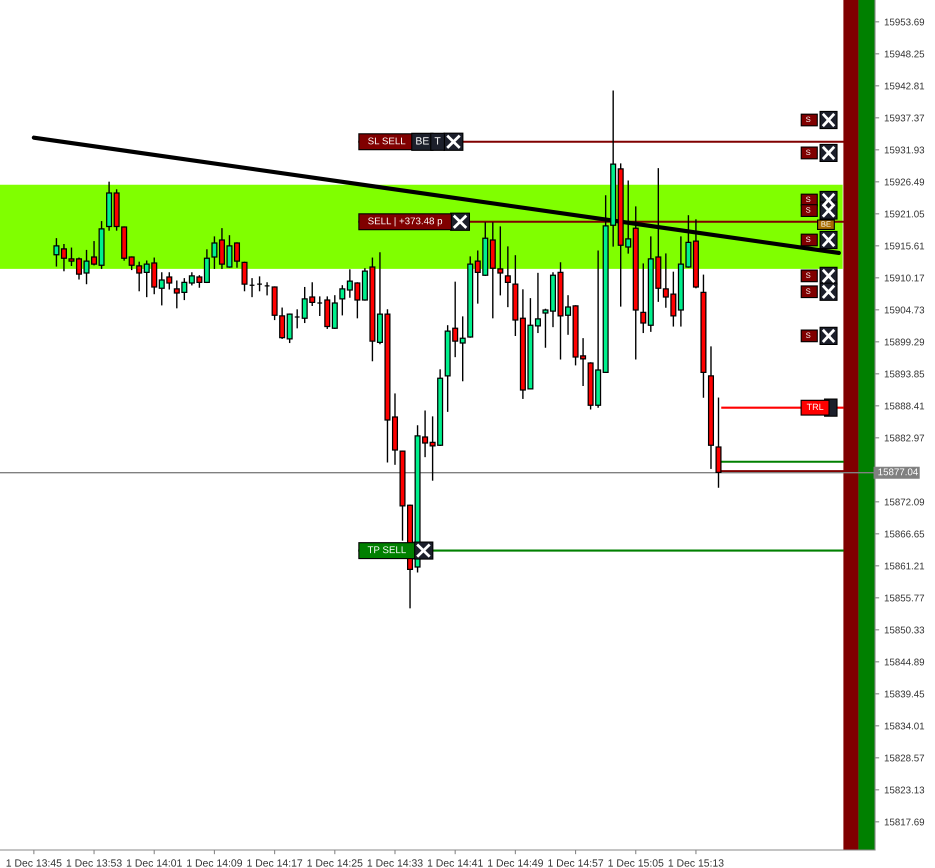 The image size is (935, 868). What do you see at coordinates (422, 140) in the screenshot?
I see `annotation: BE` at bounding box center [422, 140].